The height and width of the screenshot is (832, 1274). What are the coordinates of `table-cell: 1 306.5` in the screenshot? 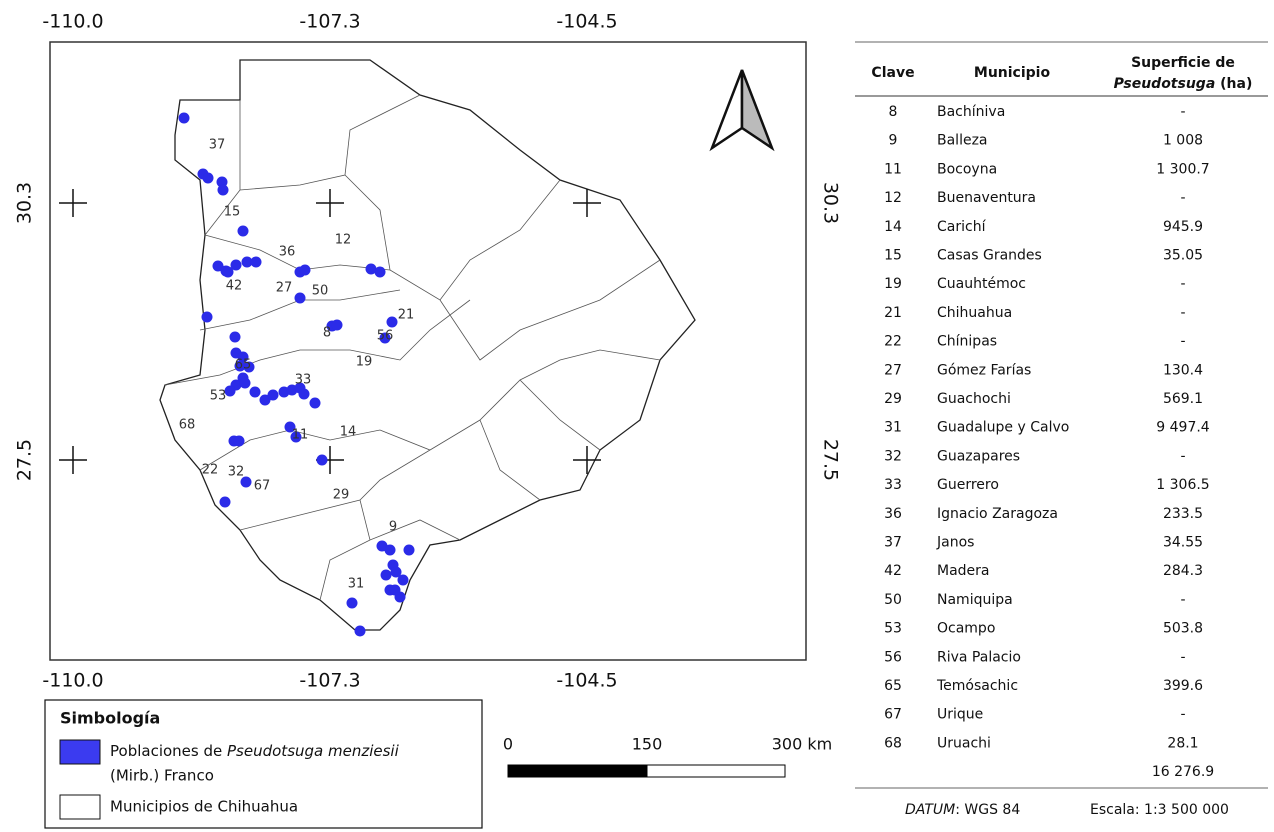 It's located at (1182, 485).